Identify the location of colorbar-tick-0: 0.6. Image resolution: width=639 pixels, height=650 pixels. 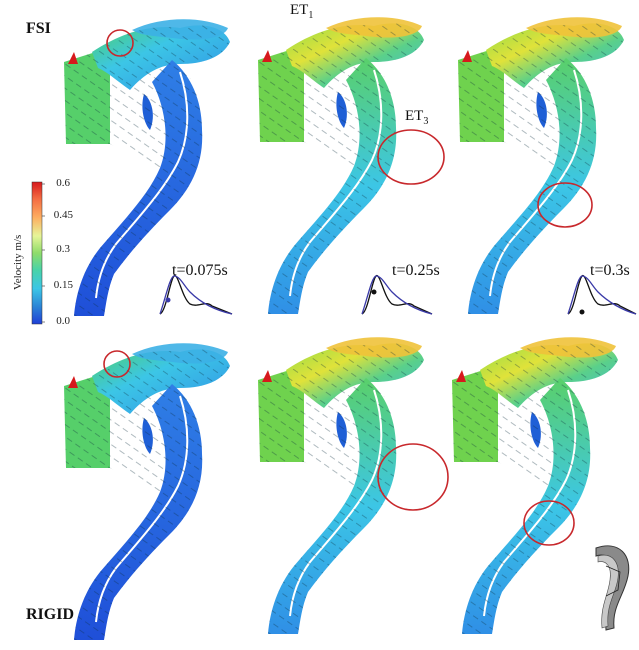
(63, 183).